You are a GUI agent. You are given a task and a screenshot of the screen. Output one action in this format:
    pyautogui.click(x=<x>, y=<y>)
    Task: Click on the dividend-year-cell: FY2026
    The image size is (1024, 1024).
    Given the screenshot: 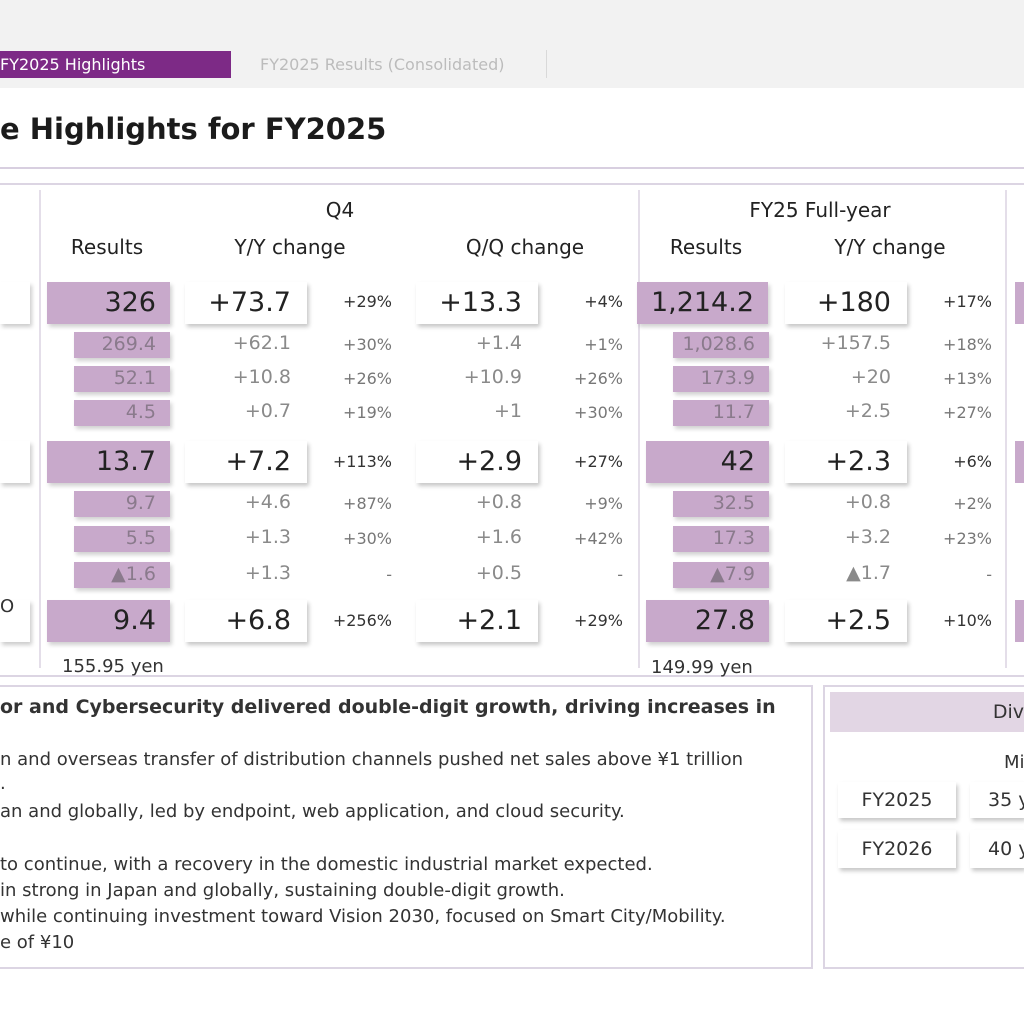 What is the action you would take?
    pyautogui.click(x=897, y=849)
    